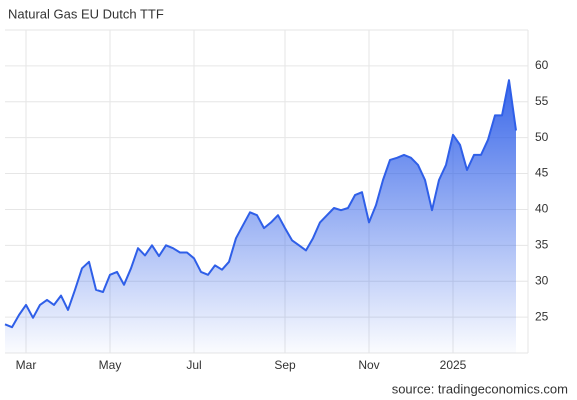 The height and width of the screenshot is (400, 577). What do you see at coordinates (542, 65) in the screenshot?
I see `y-tick-label: 60` at bounding box center [542, 65].